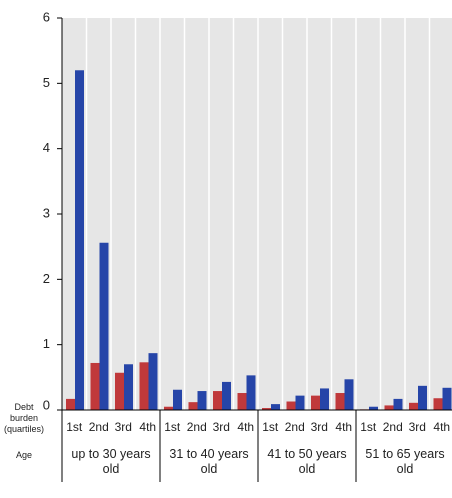 This screenshot has height=498, width=452. Describe the element at coordinates (46, 278) in the screenshot. I see `y-tick-label: 2` at that location.